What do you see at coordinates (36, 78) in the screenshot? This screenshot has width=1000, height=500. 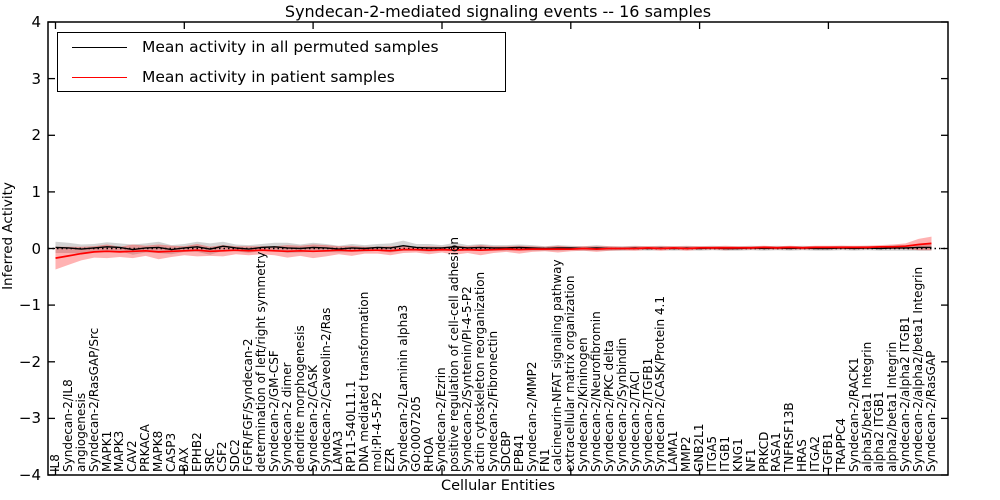 I see `y-tick-label: 3` at bounding box center [36, 78].